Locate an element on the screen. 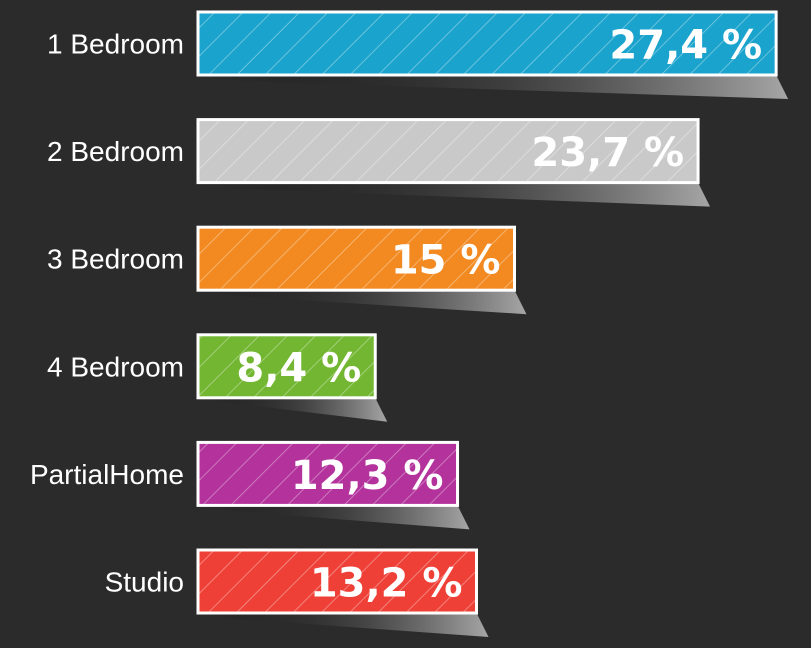  category-label: 3 Bedroom is located at coordinates (115, 259).